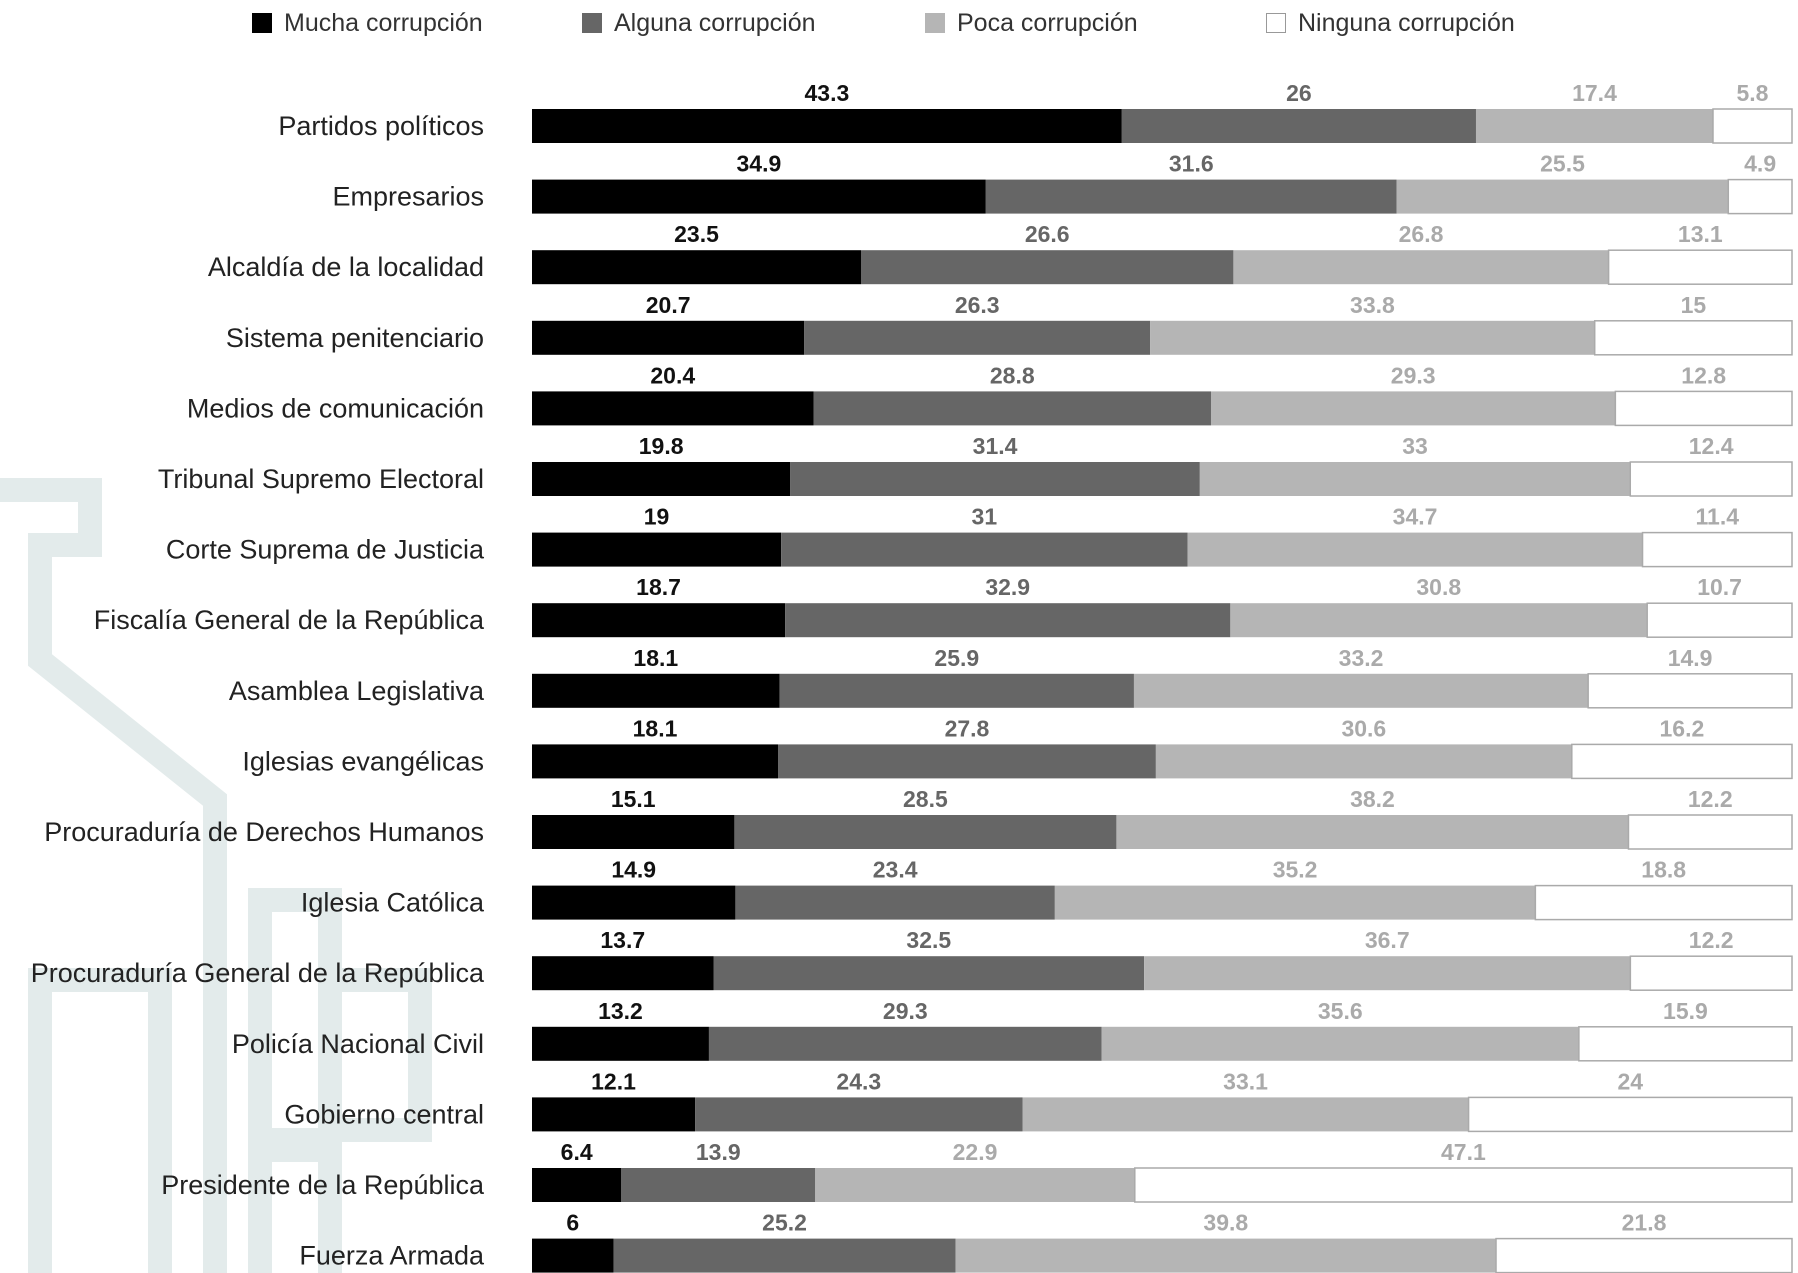 The width and height of the screenshot is (1798, 1273). Describe the element at coordinates (289, 620) in the screenshot. I see `category-label: Fiscalía General de la República` at that location.